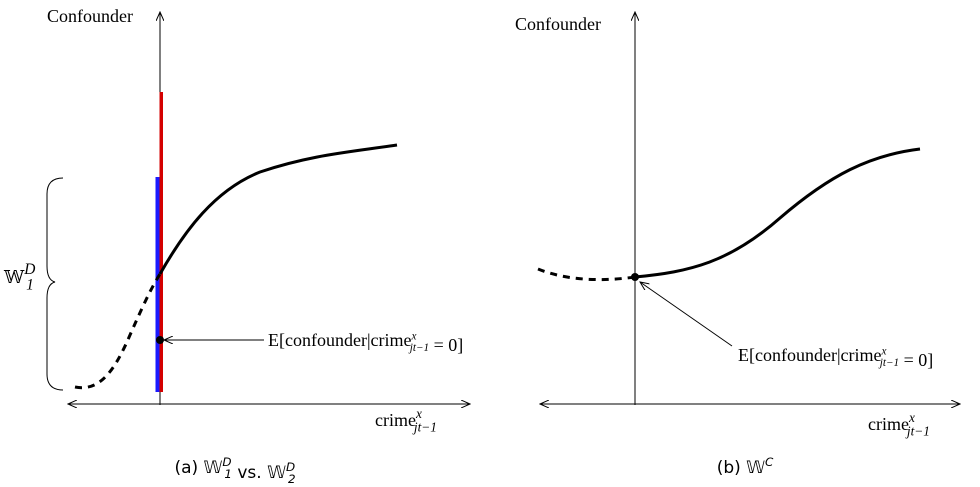 This screenshot has height=487, width=980. I want to click on caption-text: (a), so click(188, 468).